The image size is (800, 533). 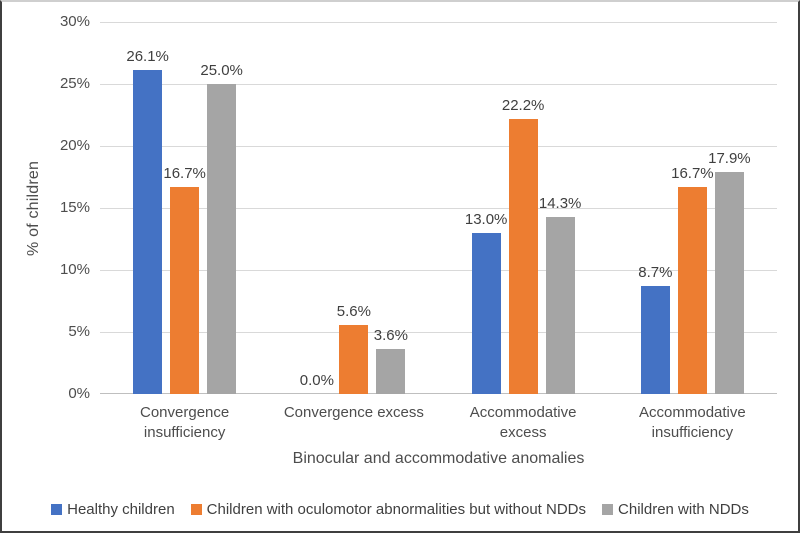 I want to click on bar-slot: 25.0%, so click(x=221, y=208).